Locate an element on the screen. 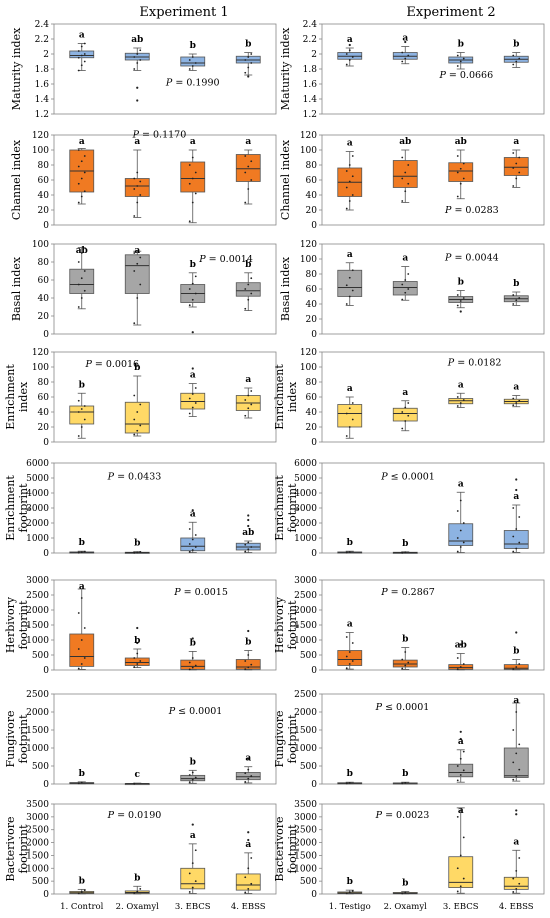 This screenshot has height=918, width=550. p-value-label: P = 0.0015 is located at coordinates (200, 592).